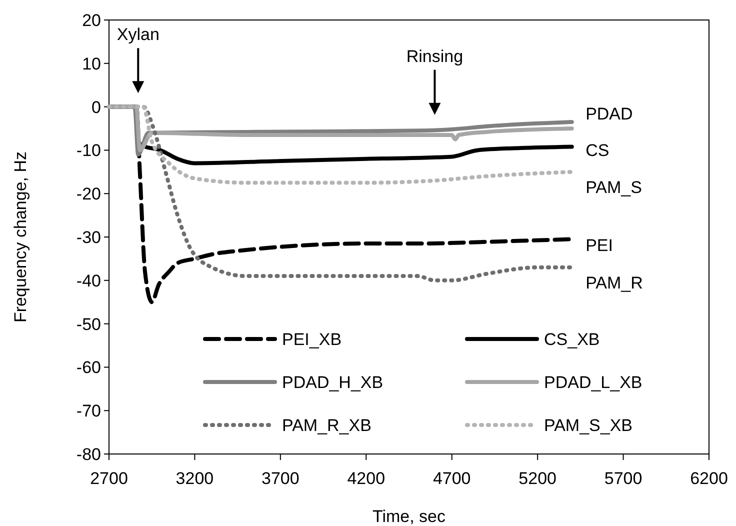  What do you see at coordinates (88, 194) in the screenshot?
I see `y-tick-label: -20` at bounding box center [88, 194].